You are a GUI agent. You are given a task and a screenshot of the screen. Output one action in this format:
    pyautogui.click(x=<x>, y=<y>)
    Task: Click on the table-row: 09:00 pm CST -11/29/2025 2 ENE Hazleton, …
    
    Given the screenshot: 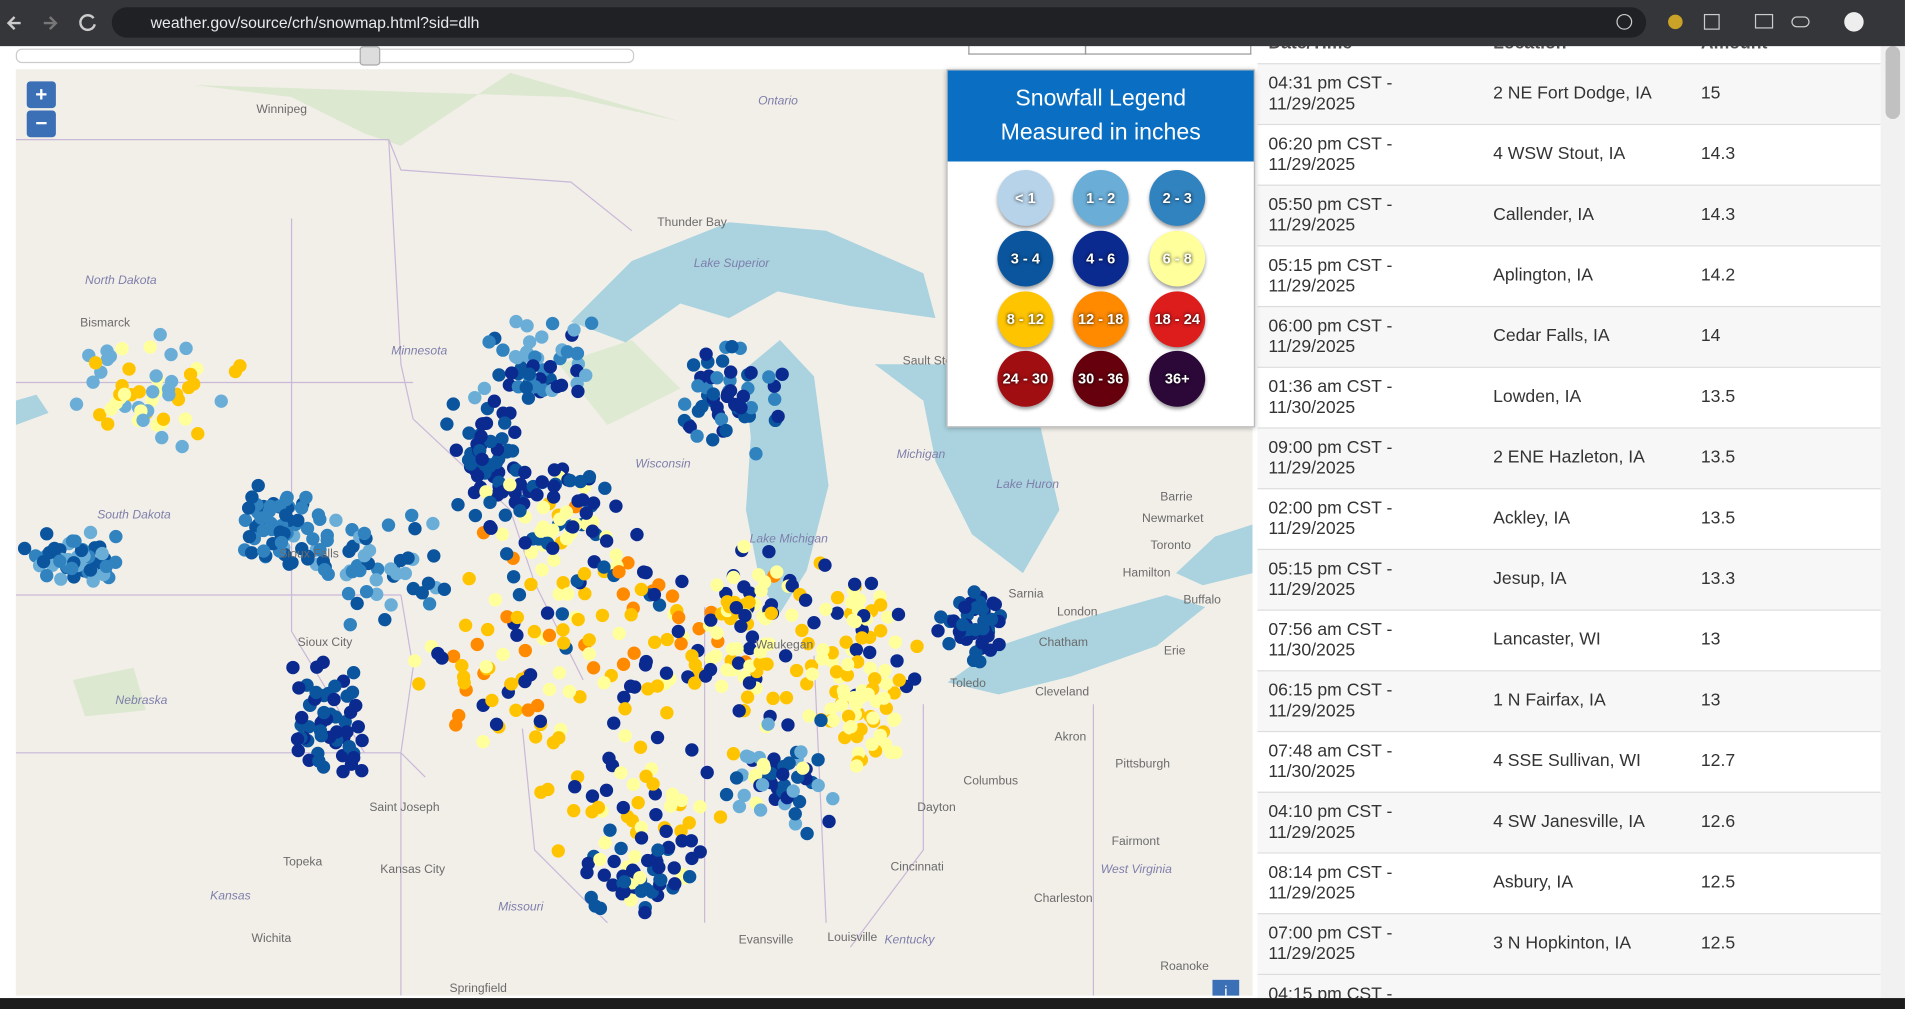 What is the action you would take?
    pyautogui.click(x=1569, y=458)
    